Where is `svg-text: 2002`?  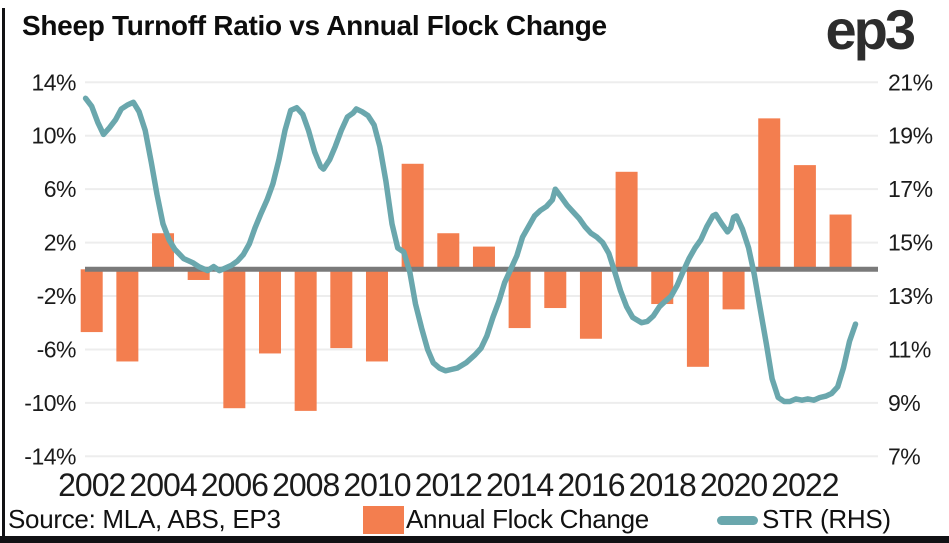 svg-text: 2002 is located at coordinates (91, 485).